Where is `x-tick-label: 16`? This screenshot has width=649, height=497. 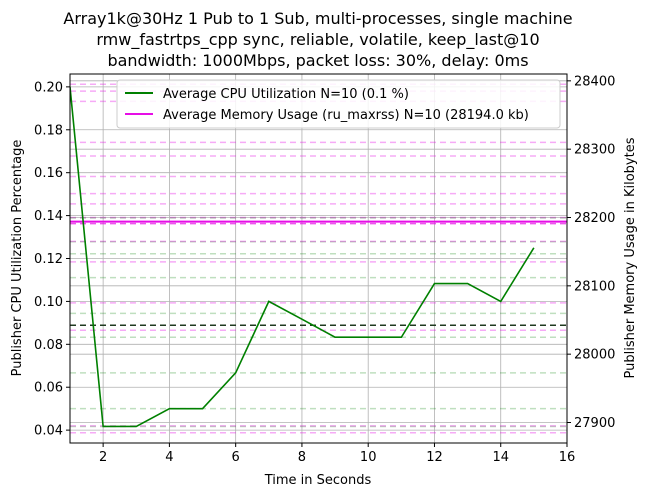
x-tick-label: 16 is located at coordinates (567, 457).